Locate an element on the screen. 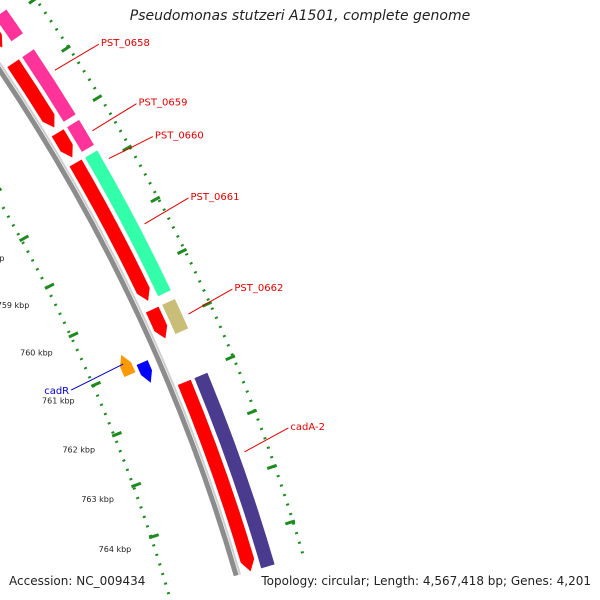 This screenshot has width=600, height=600. gene-label-pst_0660: PST_0660 is located at coordinates (179, 136).